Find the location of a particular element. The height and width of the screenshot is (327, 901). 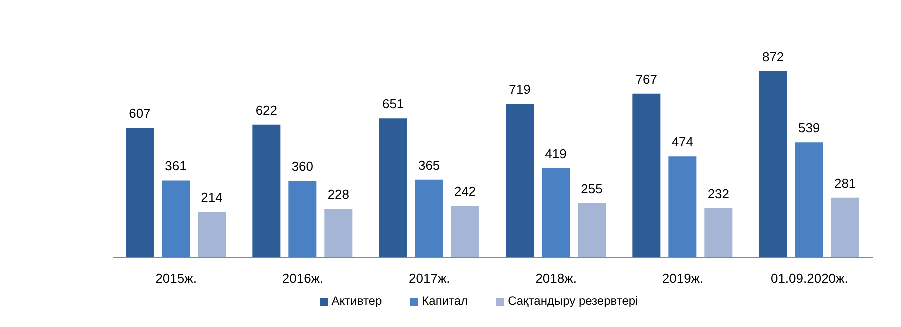

x-tick-label: 2017ж. is located at coordinates (429, 278).